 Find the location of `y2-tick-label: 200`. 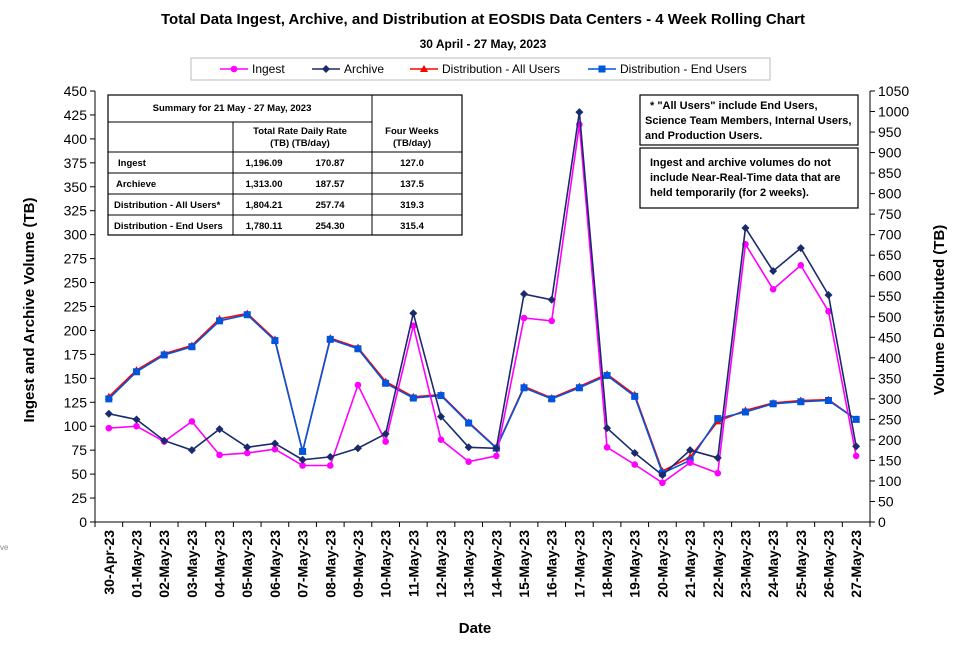

y2-tick-label: 200 is located at coordinates (890, 440).